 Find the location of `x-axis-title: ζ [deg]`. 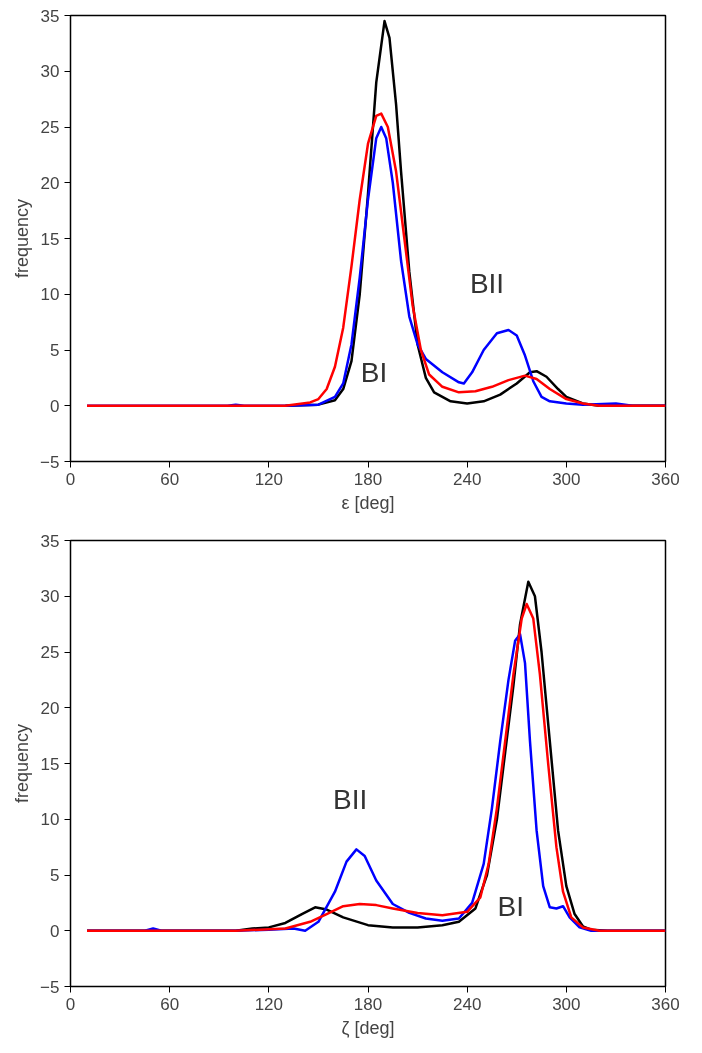

x-axis-title: ζ [deg] is located at coordinates (368, 1027).